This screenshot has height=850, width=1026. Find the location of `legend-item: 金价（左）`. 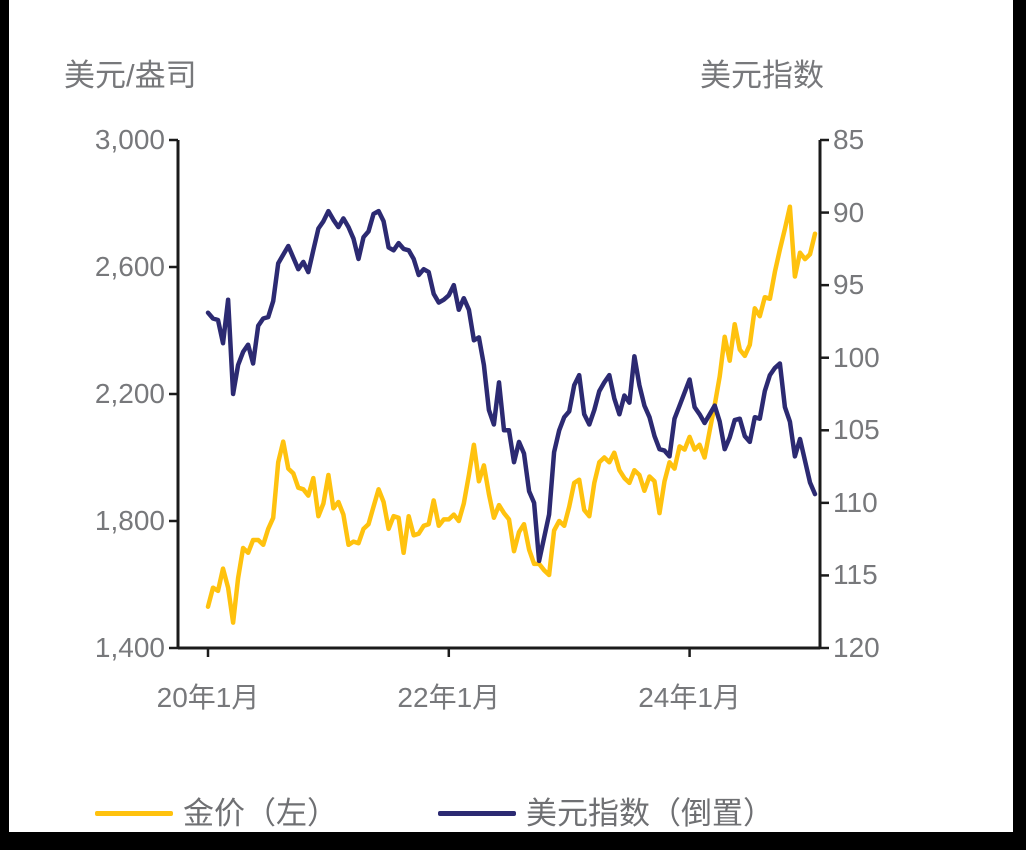

legend-item: 金价（左） is located at coordinates (216, 813).